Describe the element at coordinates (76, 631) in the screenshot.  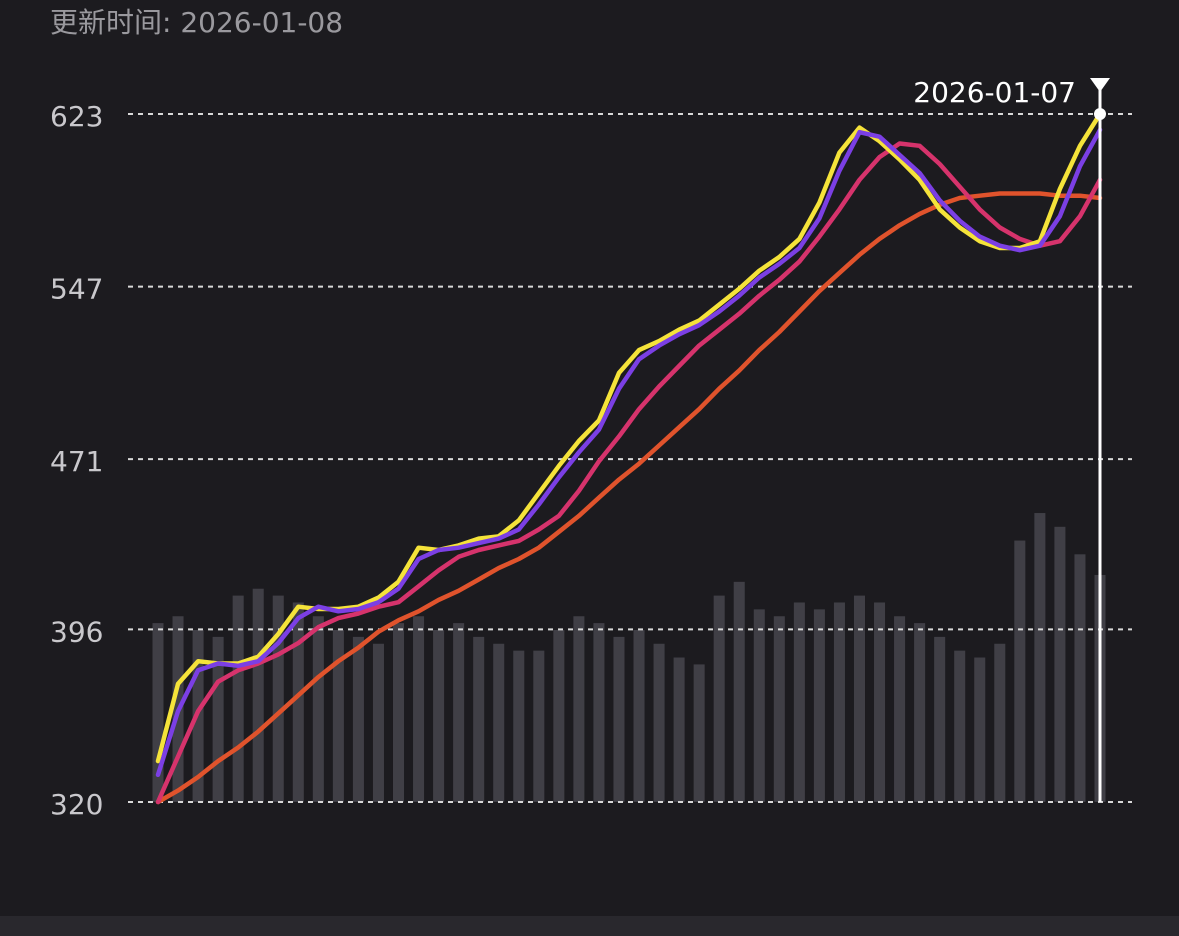
I see `y-tick-label: 396` at that location.